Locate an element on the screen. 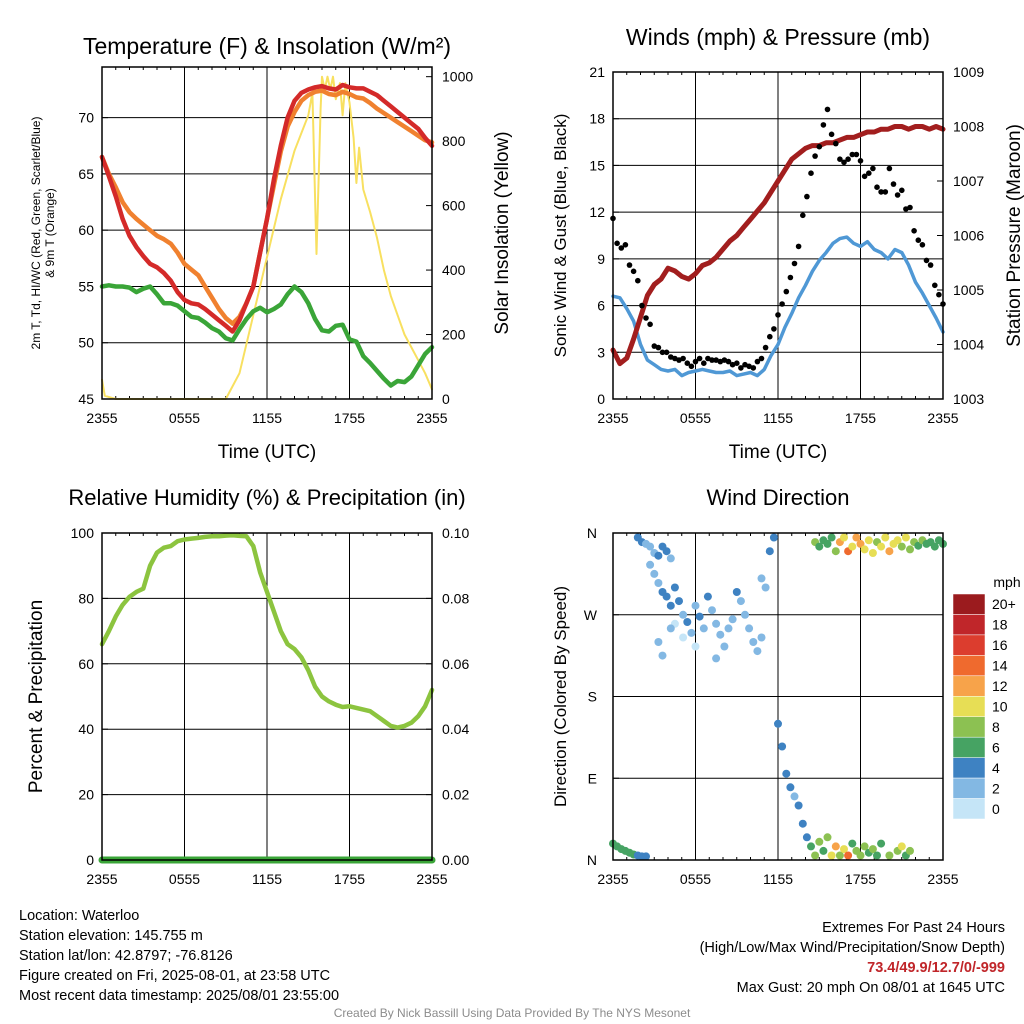 This screenshot has width=1024, height=1024. wind-y-tick-label: 12 is located at coordinates (597, 212).